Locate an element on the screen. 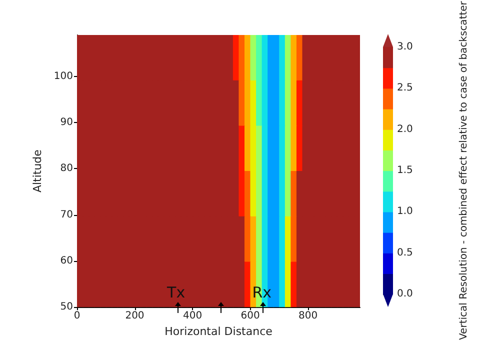 The height and width of the screenshot is (342, 478). color-bar-label: 3.0 is located at coordinates (405, 47).